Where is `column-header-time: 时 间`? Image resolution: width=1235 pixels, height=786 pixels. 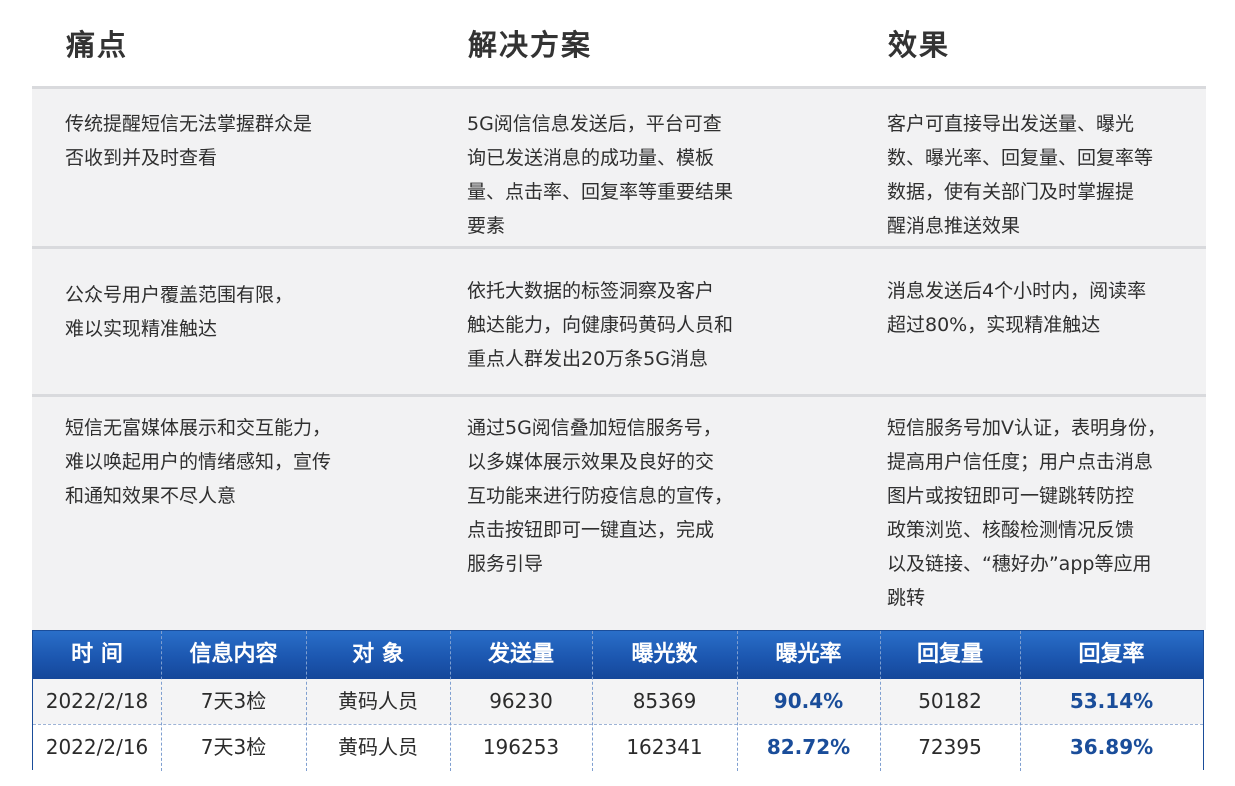
column-header-time: 时 间 is located at coordinates (97, 654).